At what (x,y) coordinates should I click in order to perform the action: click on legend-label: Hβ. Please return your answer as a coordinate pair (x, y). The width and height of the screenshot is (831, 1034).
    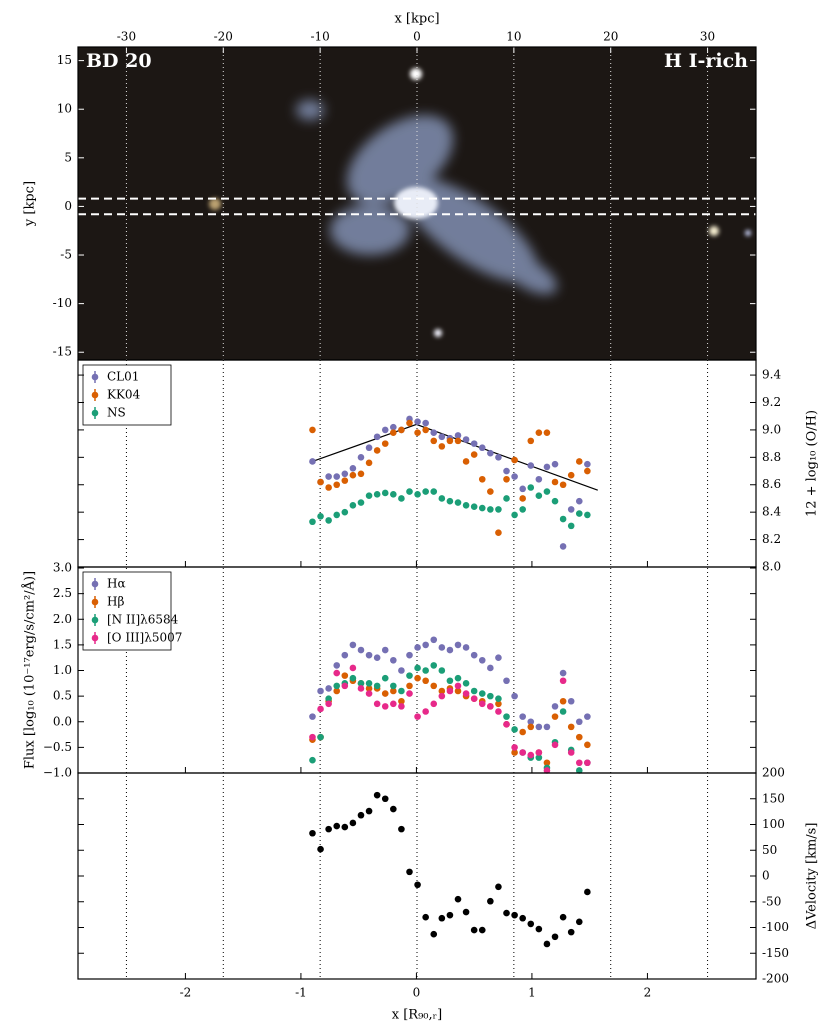
    Looking at the image, I should click on (115, 602).